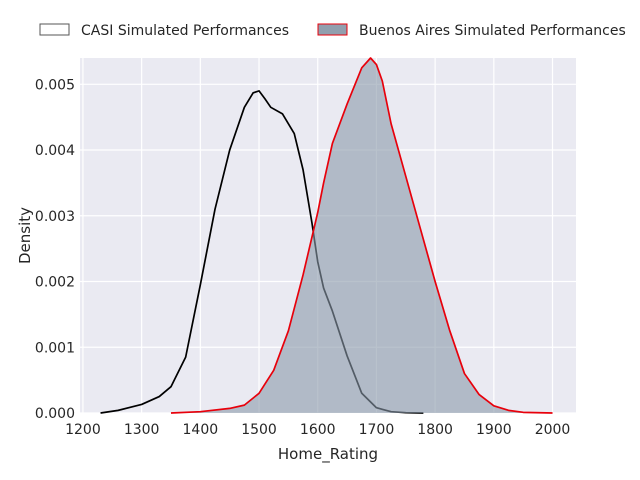  I want to click on y-tick-label: 0.003, so click(55, 217).